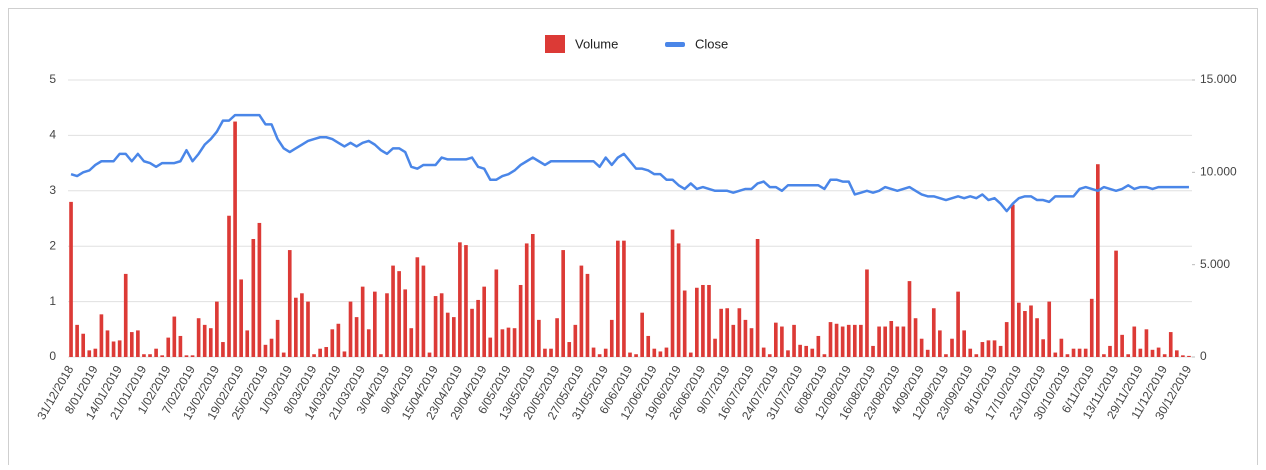  I want to click on y-tick-label: 5, so click(52, 79).